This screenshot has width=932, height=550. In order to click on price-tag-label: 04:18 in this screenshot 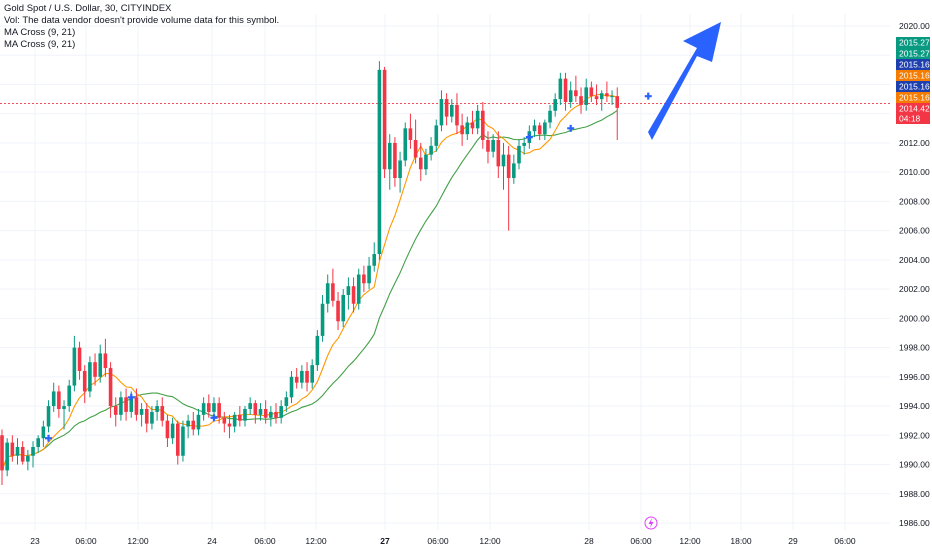, I will do `click(910, 119)`.